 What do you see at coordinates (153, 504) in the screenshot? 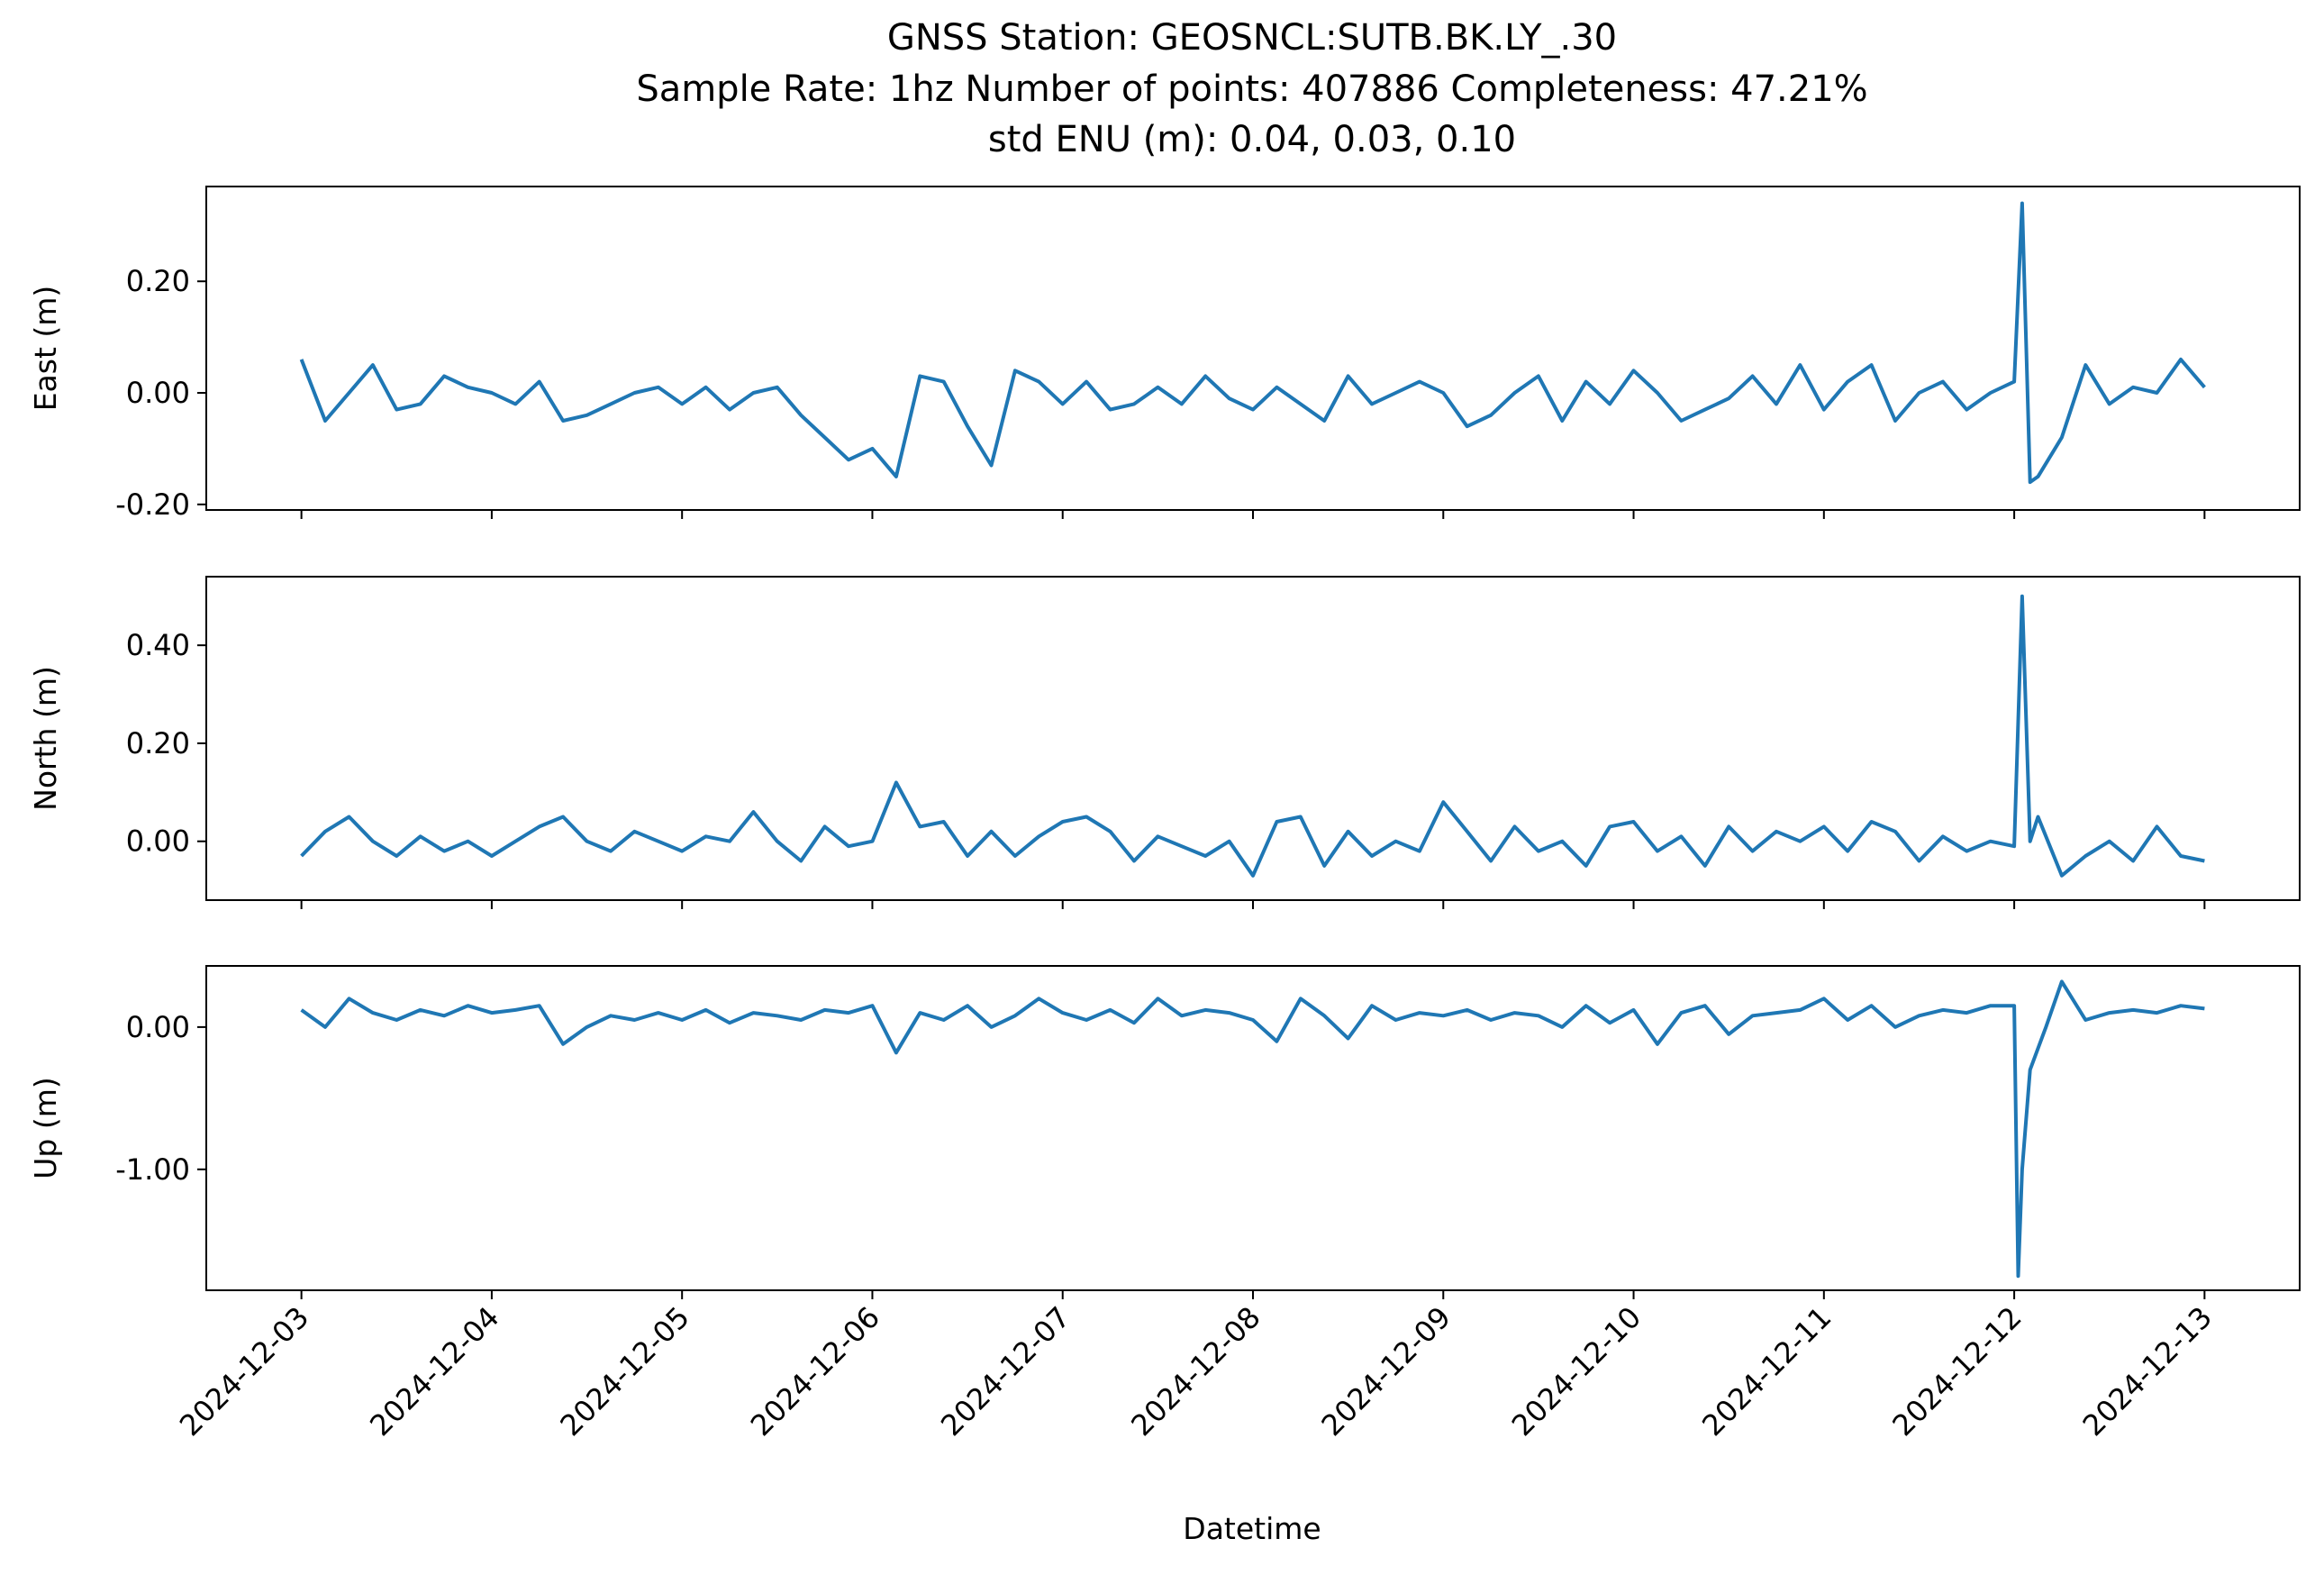
I see `y-tick-label: -0.20` at bounding box center [153, 504].